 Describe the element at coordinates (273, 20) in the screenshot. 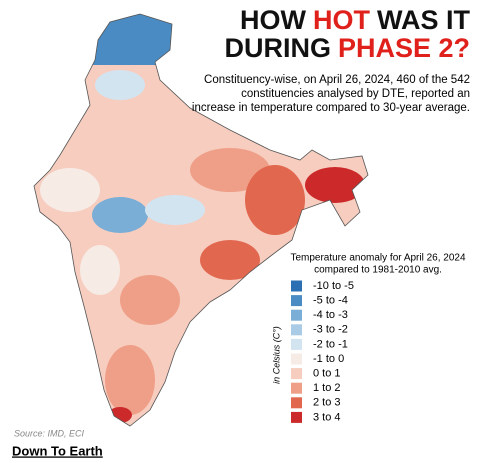

I see `title-word: HOW` at that location.